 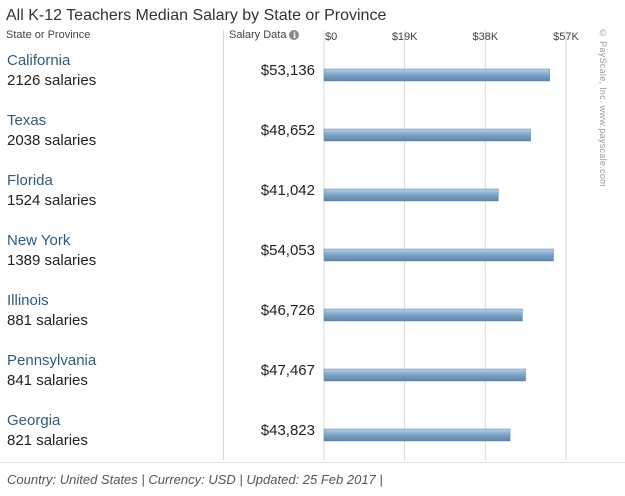 I want to click on salary-count: 841 salaries, so click(x=47, y=380).